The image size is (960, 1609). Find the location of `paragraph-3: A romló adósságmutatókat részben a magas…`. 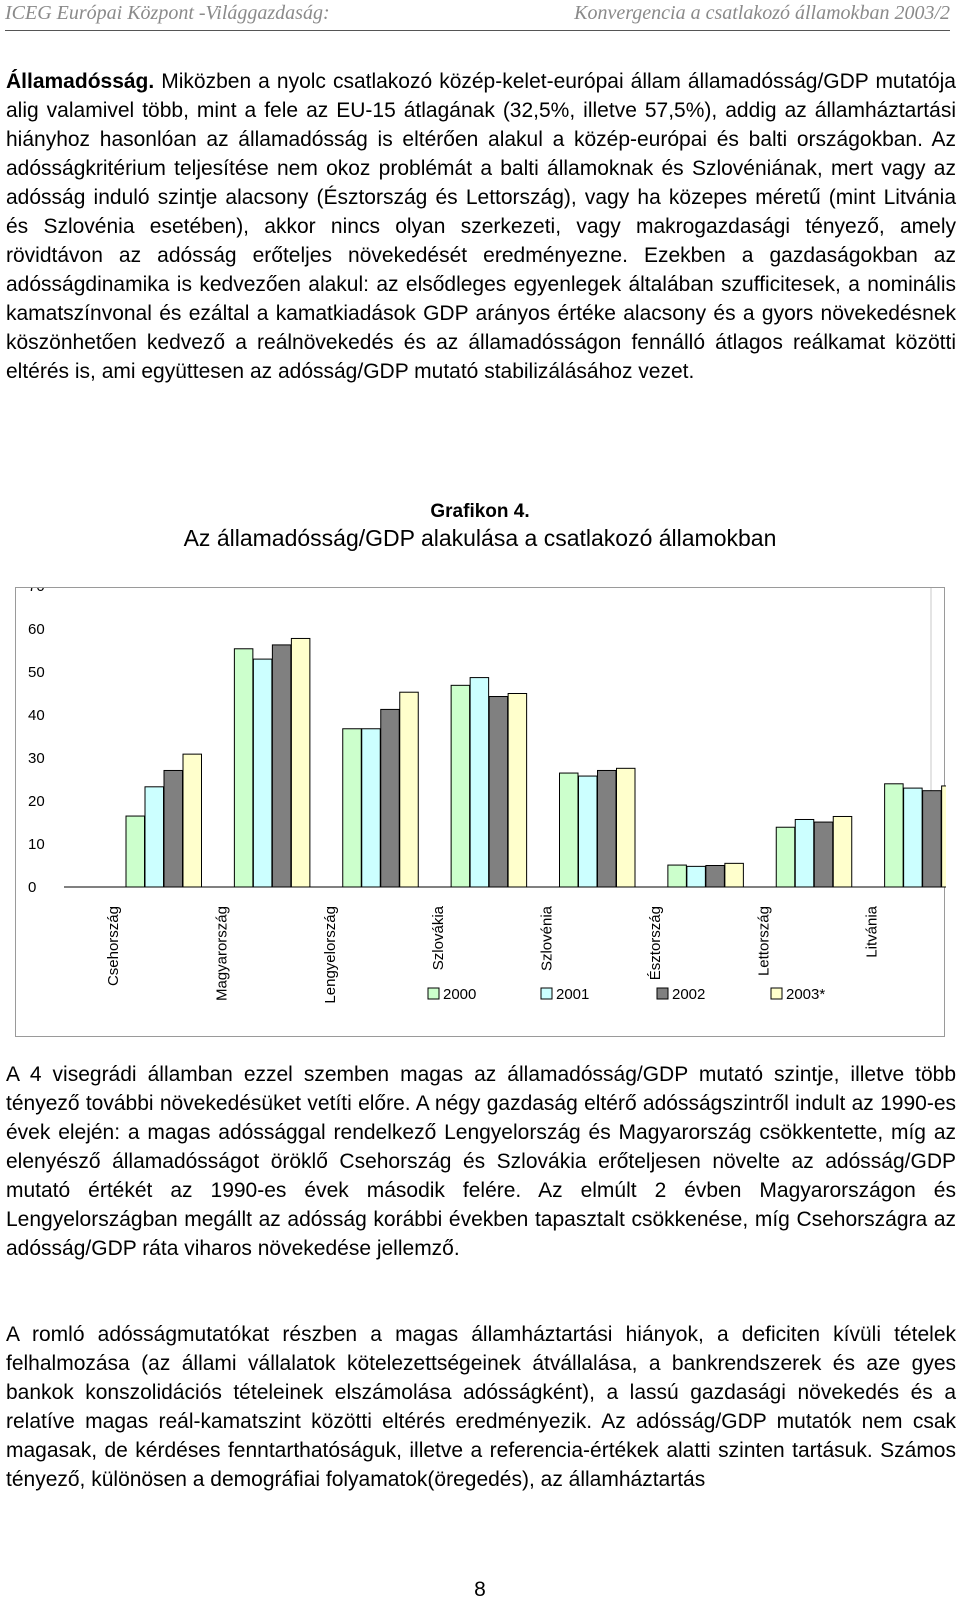

paragraph-3: A romló adósságmutatókat részben a magas… is located at coordinates (481, 1407).